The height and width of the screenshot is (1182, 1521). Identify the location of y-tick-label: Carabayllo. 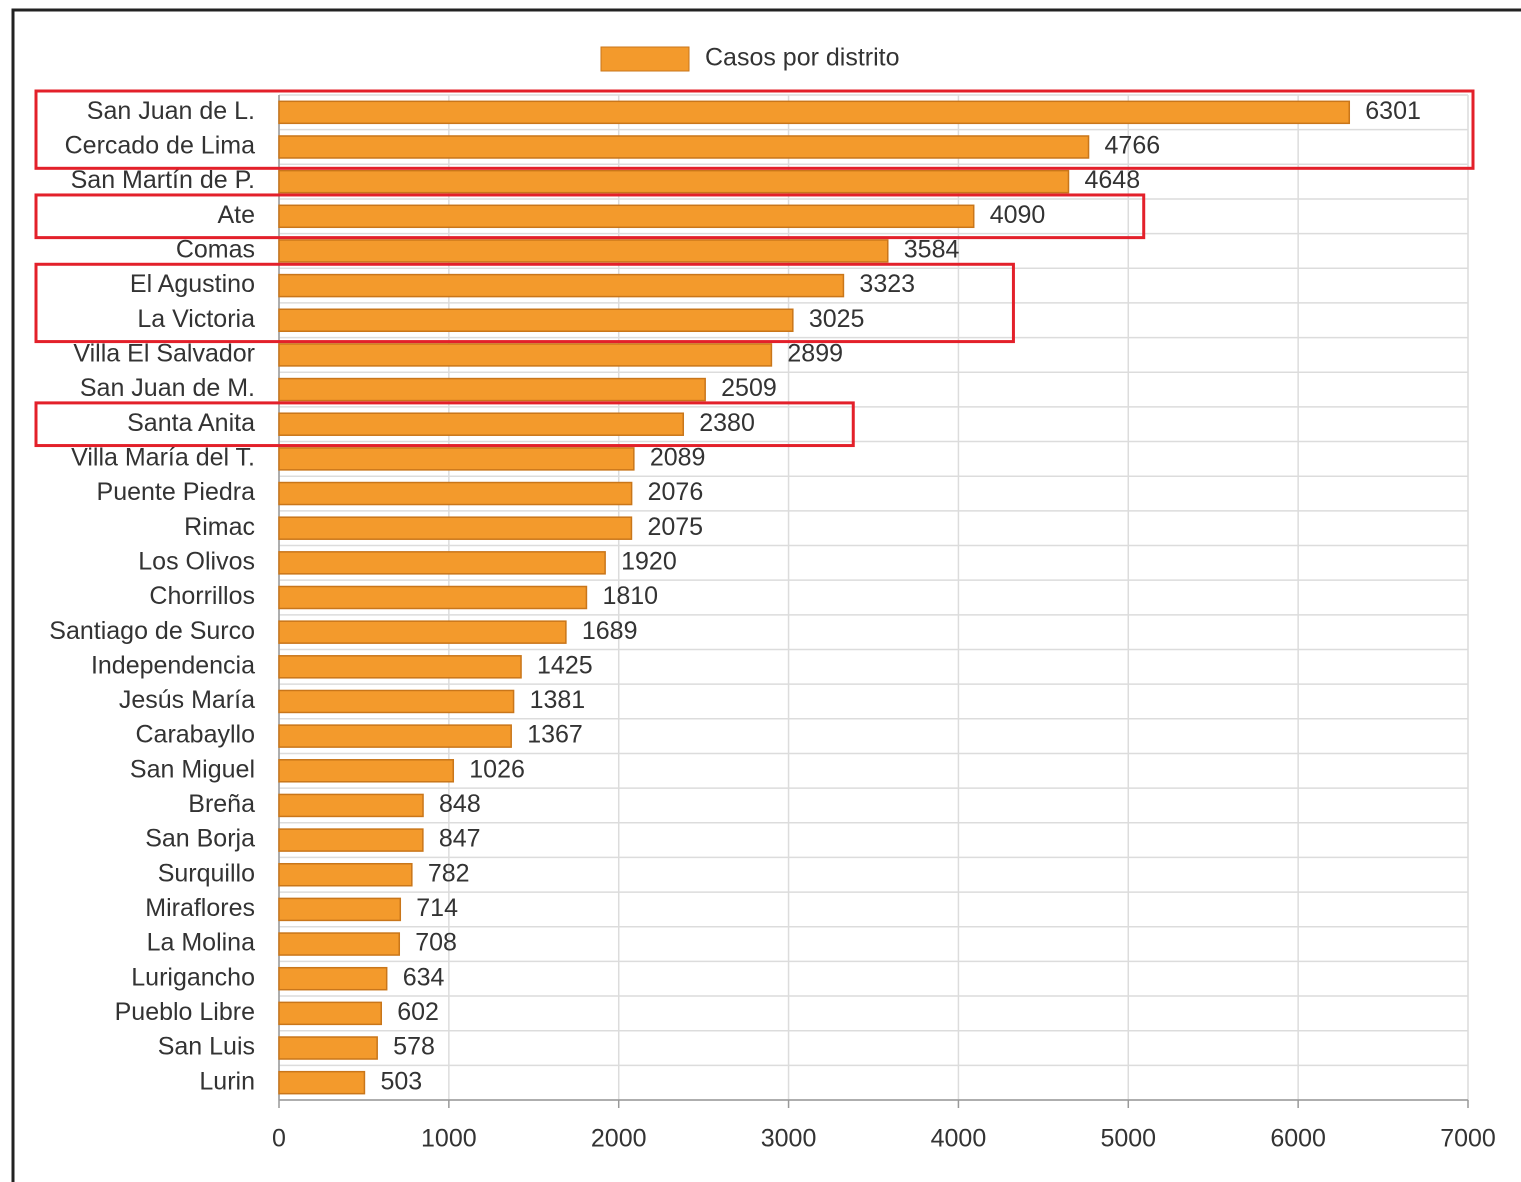
(195, 735).